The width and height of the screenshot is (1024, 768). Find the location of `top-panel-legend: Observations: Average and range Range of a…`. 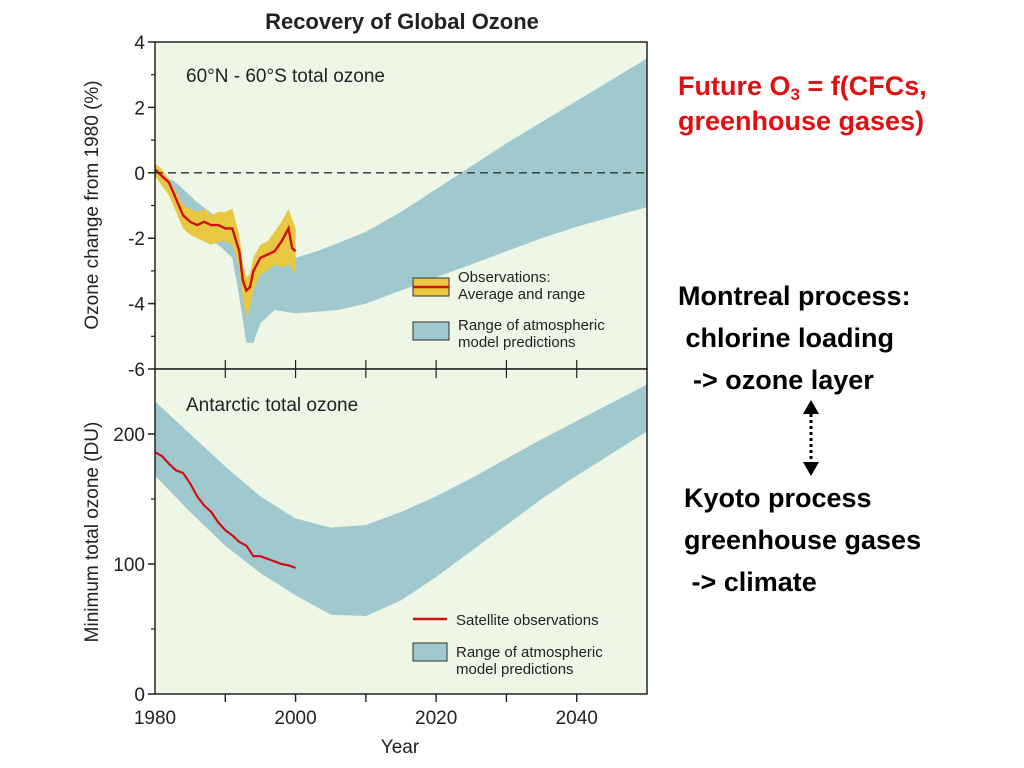

top-panel-legend: Observations: Average and range Range of a… is located at coordinates (508, 310).